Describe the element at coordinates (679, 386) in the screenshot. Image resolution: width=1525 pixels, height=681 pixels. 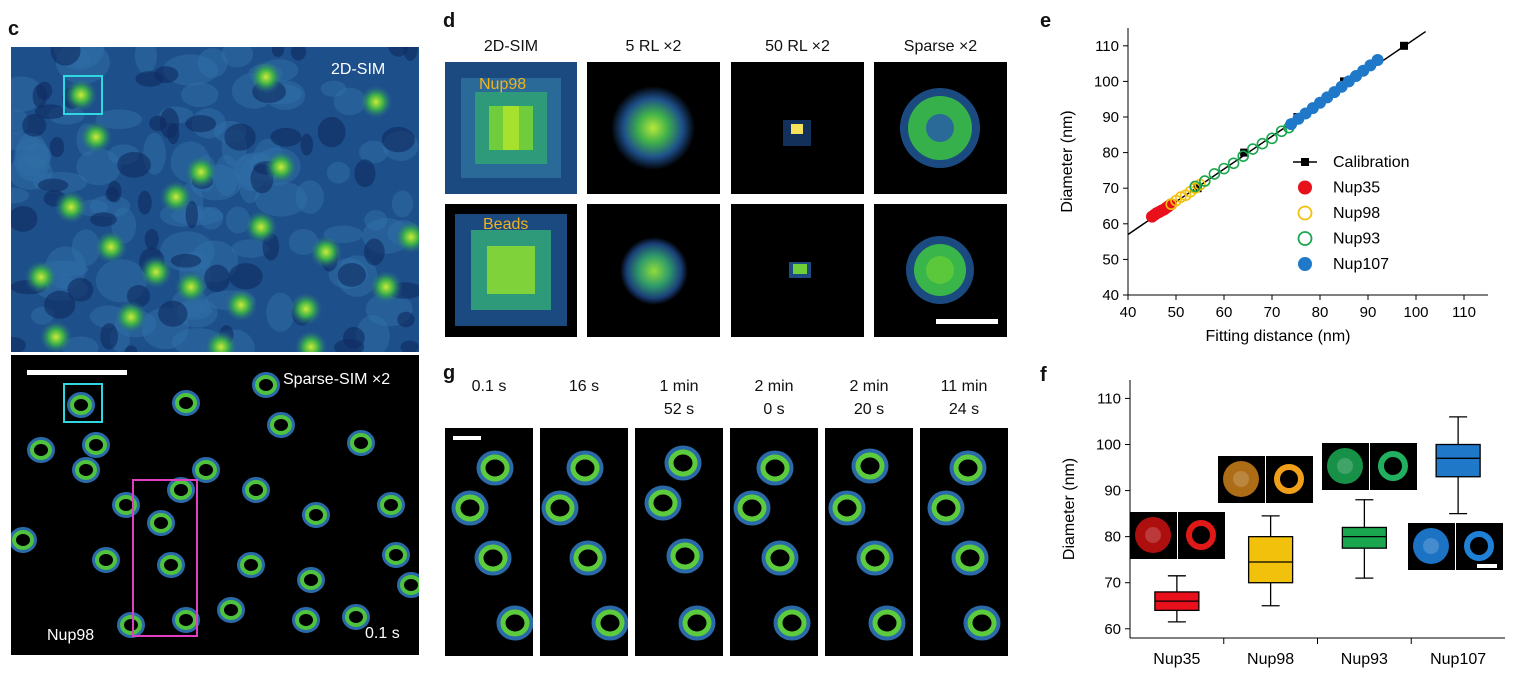
I see `frame-time-line1-2: 1 min` at that location.